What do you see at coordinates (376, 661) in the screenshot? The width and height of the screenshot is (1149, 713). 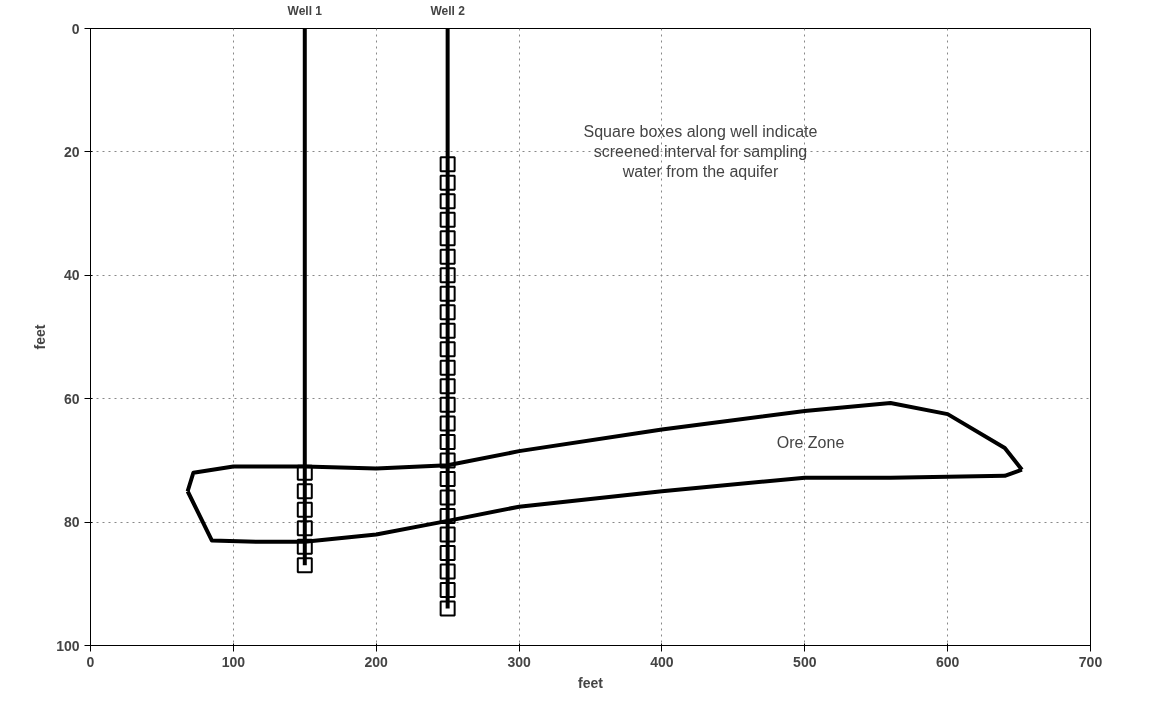 I see `x-tick-label: 200` at bounding box center [376, 661].